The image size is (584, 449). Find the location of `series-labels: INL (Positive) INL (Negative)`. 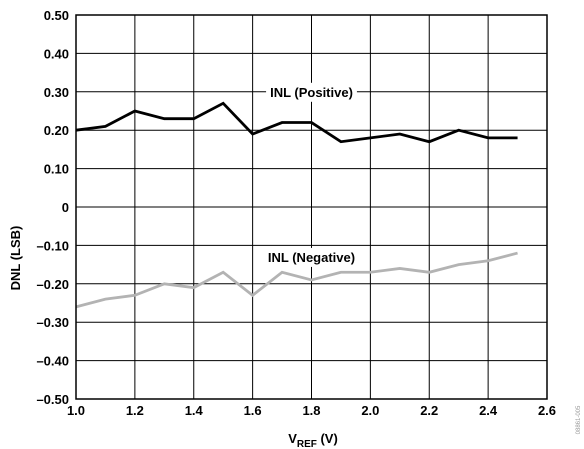

series-labels: INL (Positive) INL (Negative) is located at coordinates (311, 174).